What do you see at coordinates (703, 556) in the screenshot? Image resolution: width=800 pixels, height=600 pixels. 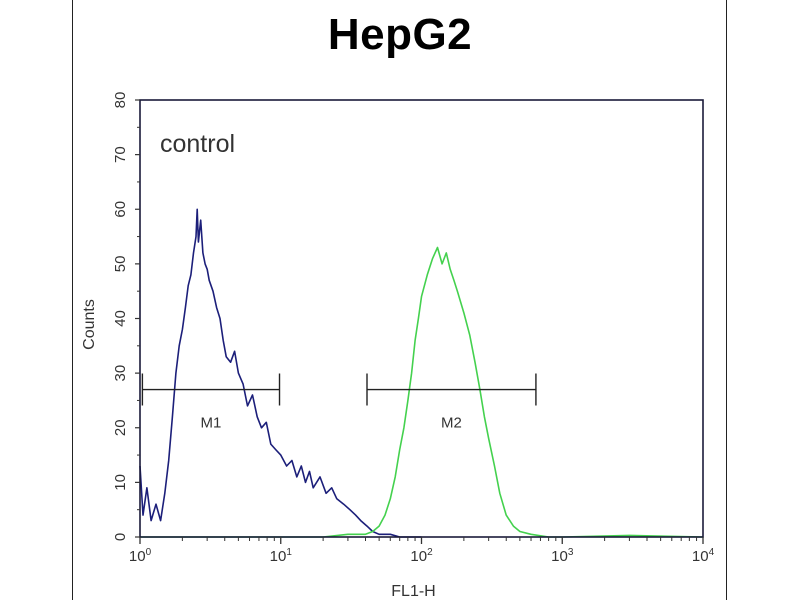 I see `x-tick-label: 10⁴` at bounding box center [703, 556].